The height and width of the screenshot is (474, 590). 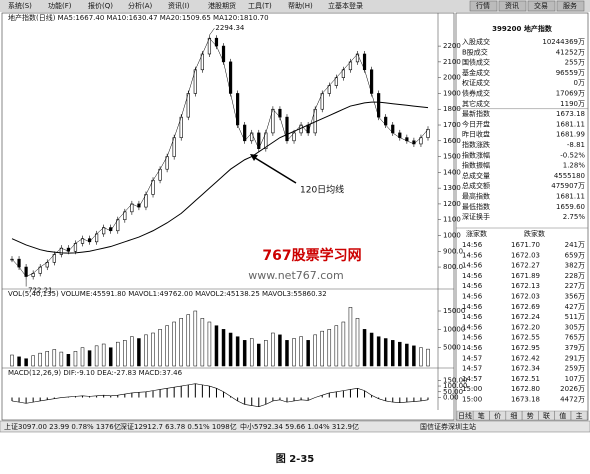 What do you see at coordinates (345, 5) in the screenshot?
I see `menu-item: 立基本登录` at bounding box center [345, 5].